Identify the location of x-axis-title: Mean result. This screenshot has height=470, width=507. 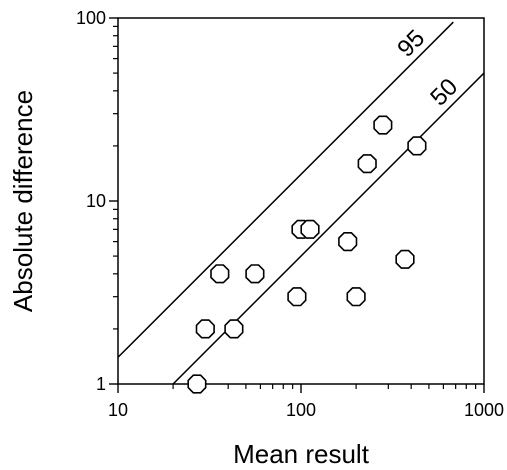
(301, 454).